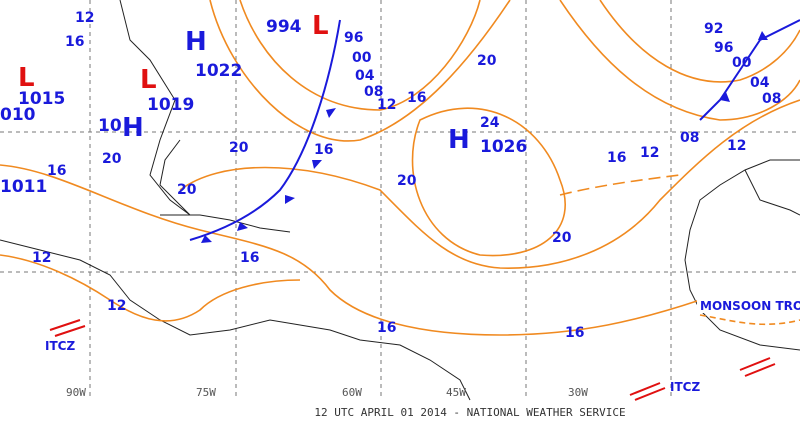 This screenshot has height=429, width=800. I want to click on center-value: 994, so click(284, 27).